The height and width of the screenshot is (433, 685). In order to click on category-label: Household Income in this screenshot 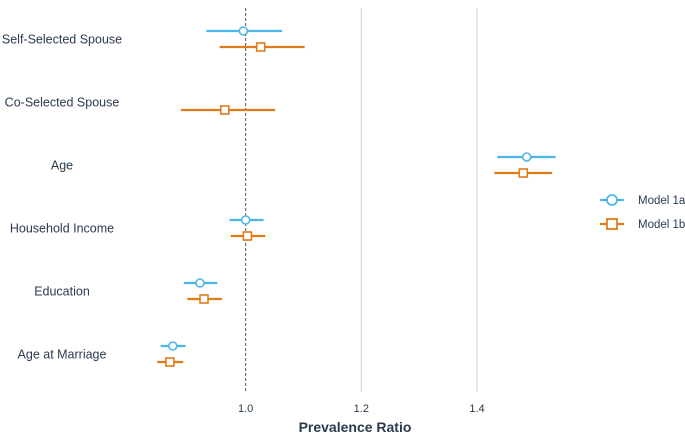, I will do `click(62, 229)`.